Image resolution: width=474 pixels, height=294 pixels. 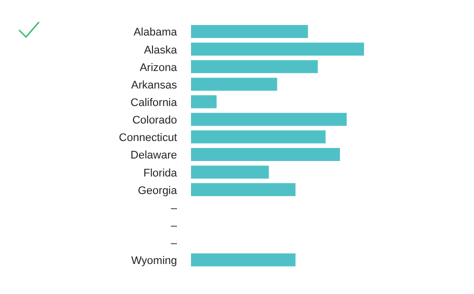 I want to click on y-tick-label: Delaware, so click(x=153, y=156).